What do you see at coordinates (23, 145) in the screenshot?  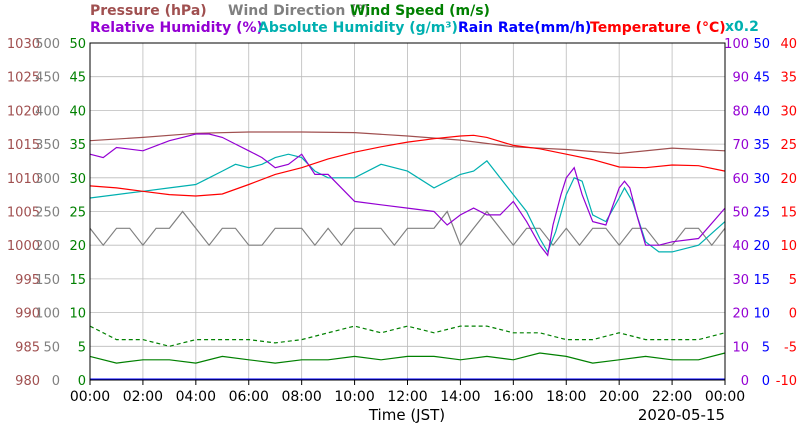 I see `tick-label: 1015` at bounding box center [23, 145].